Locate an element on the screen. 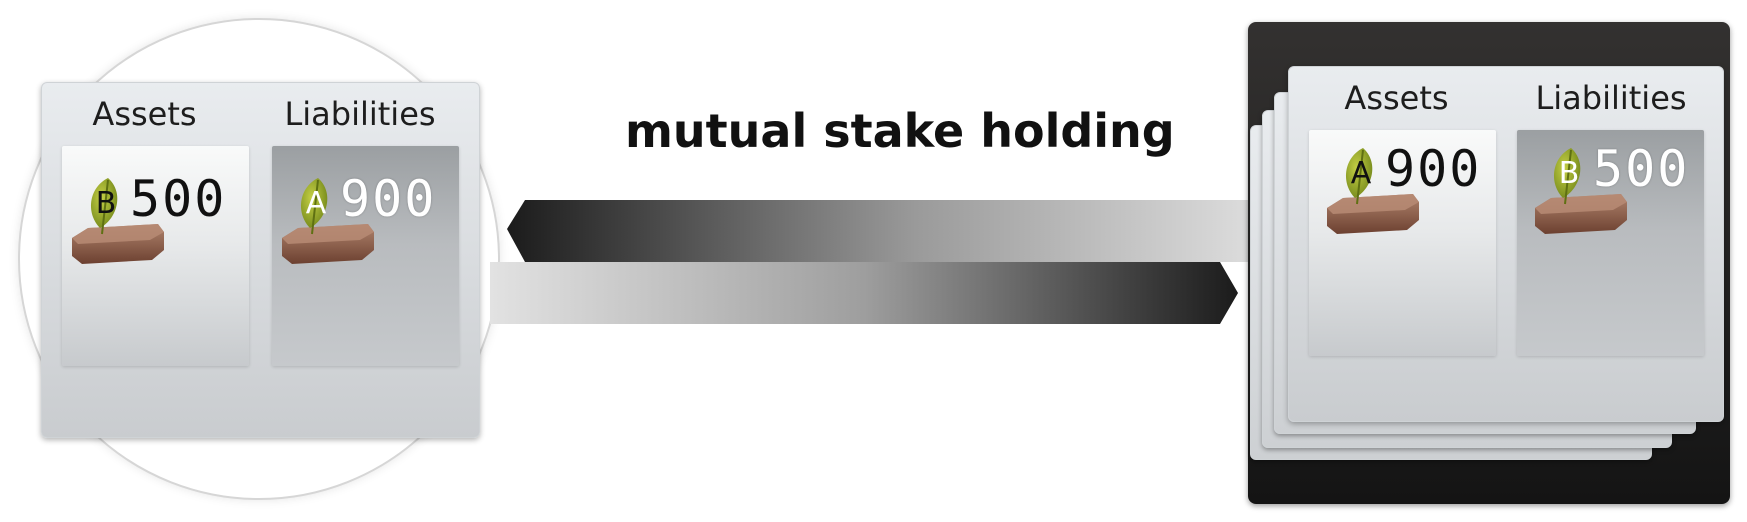 This screenshot has width=1747, height=522. left-assets-token-letter: B is located at coordinates (106, 203).